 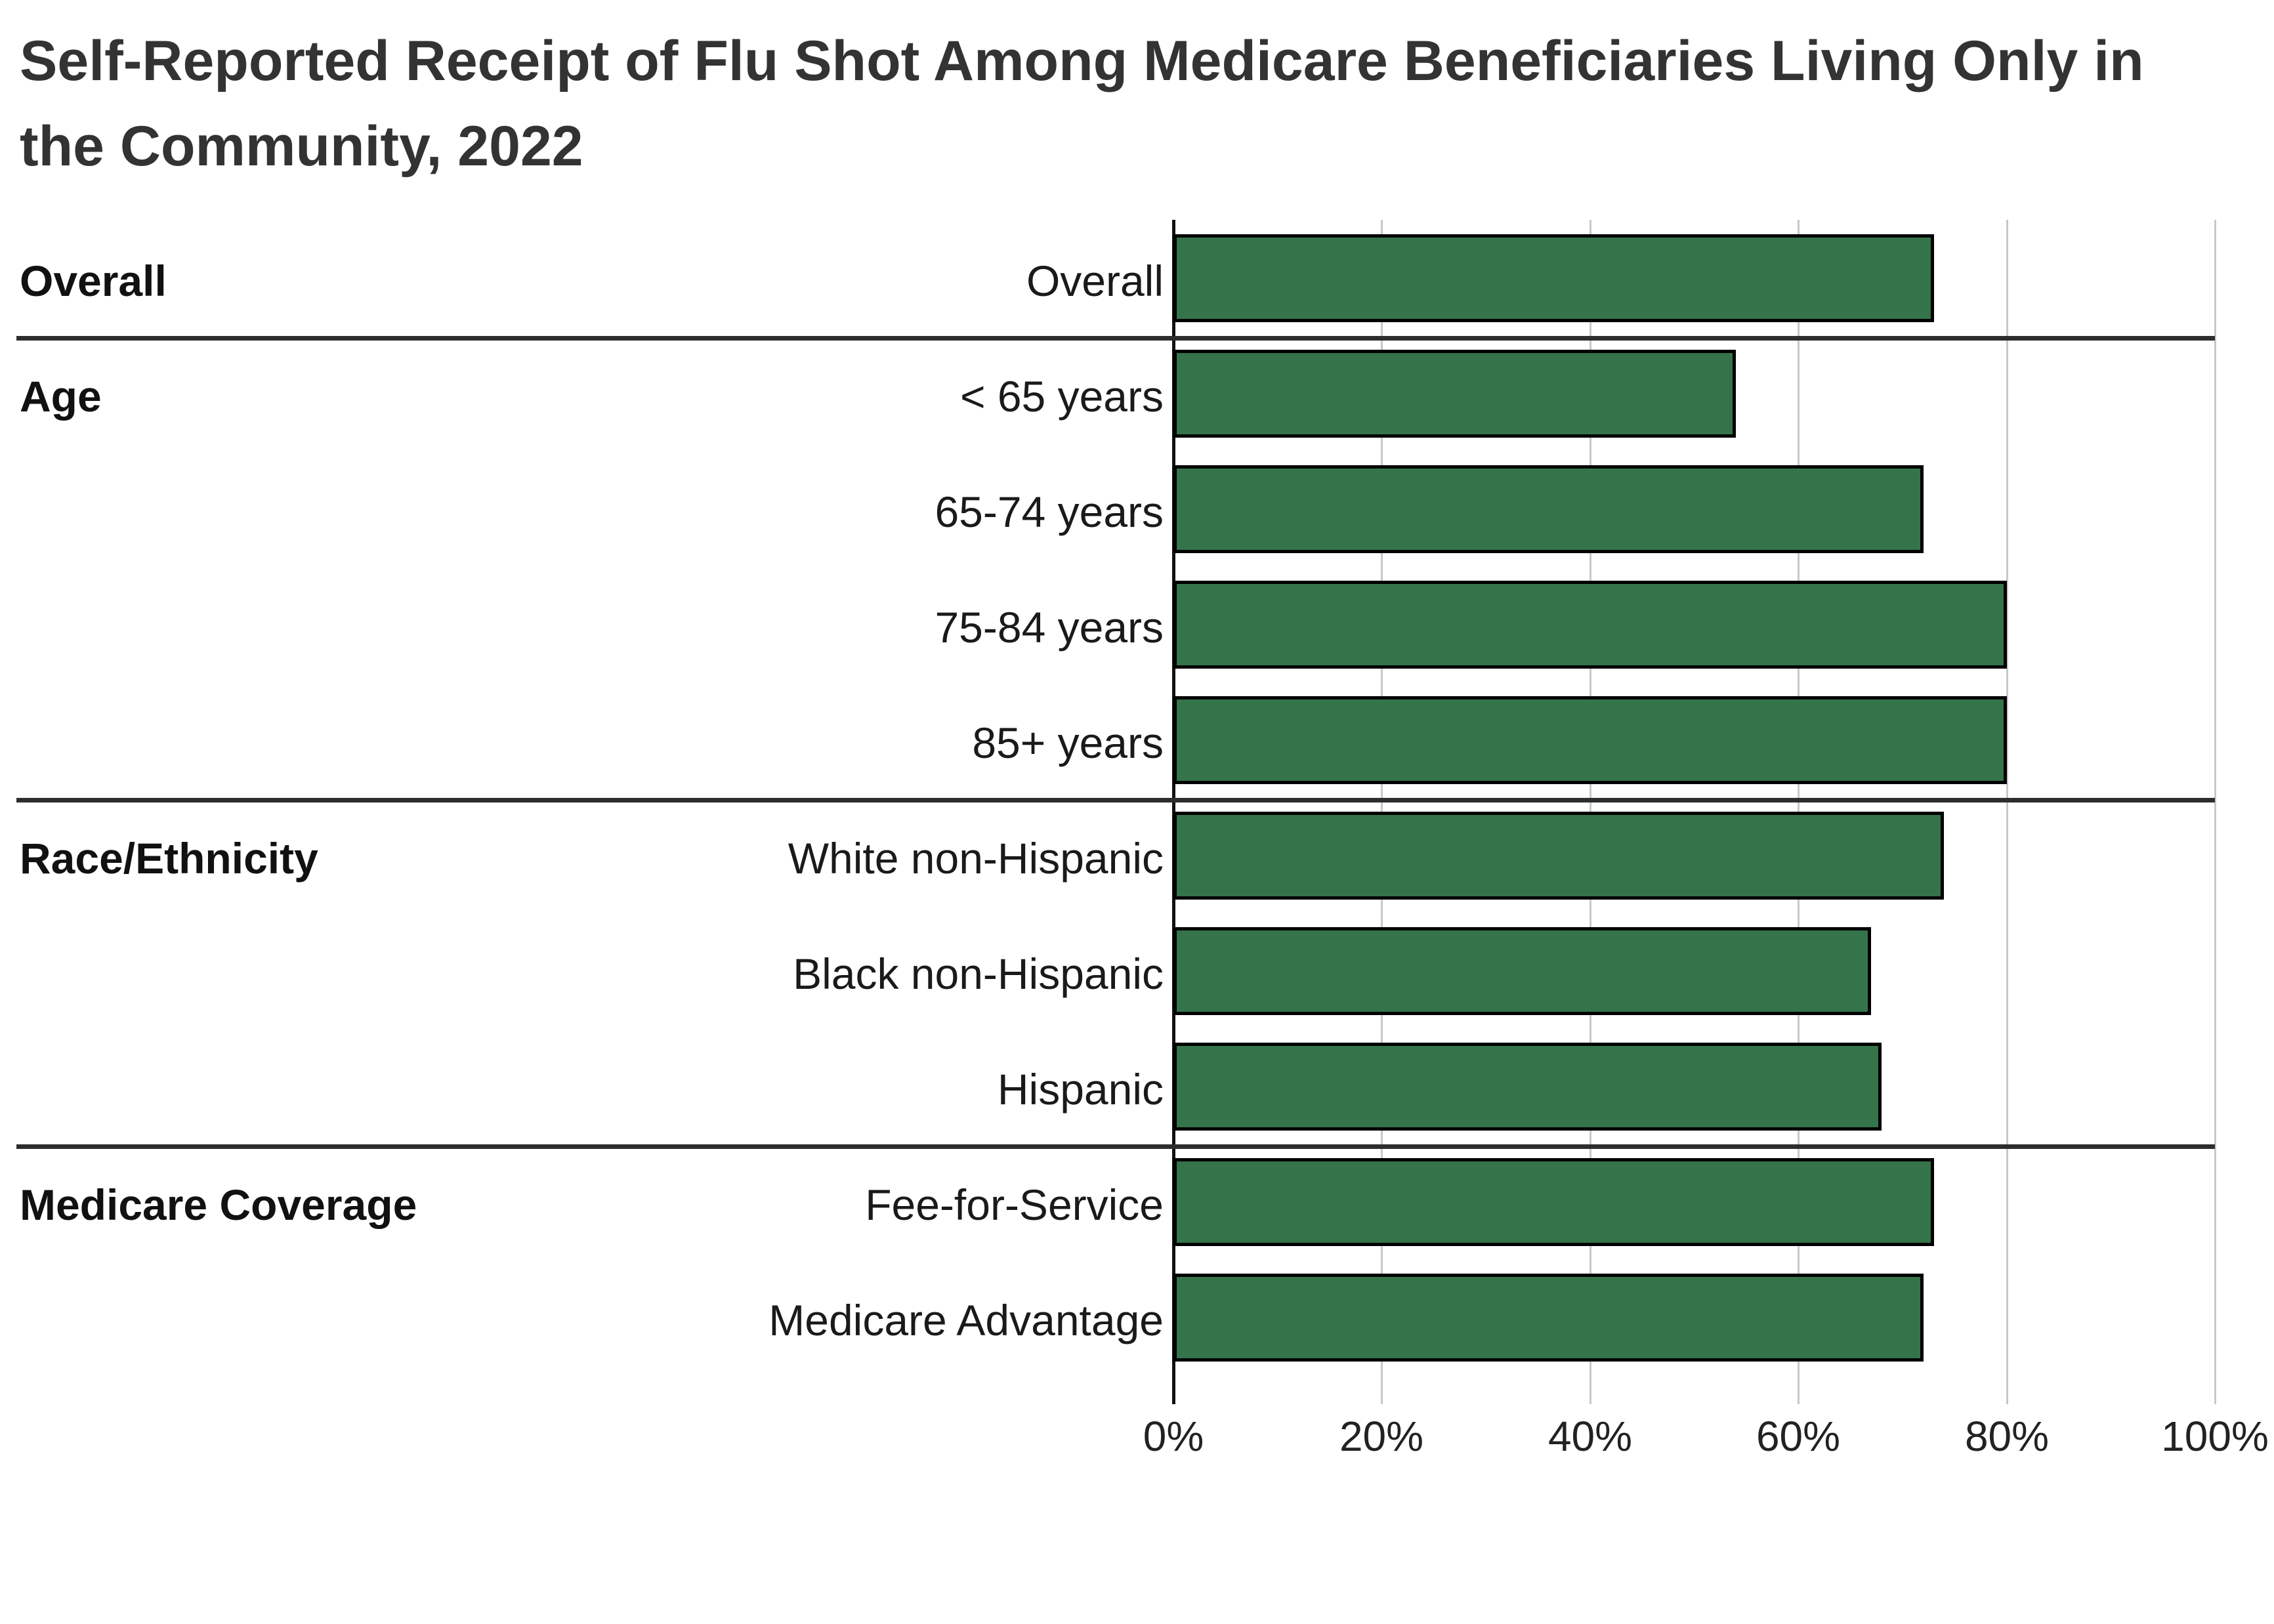 What do you see at coordinates (2007, 1436) in the screenshot?
I see `x-tick-label: 80%` at bounding box center [2007, 1436].